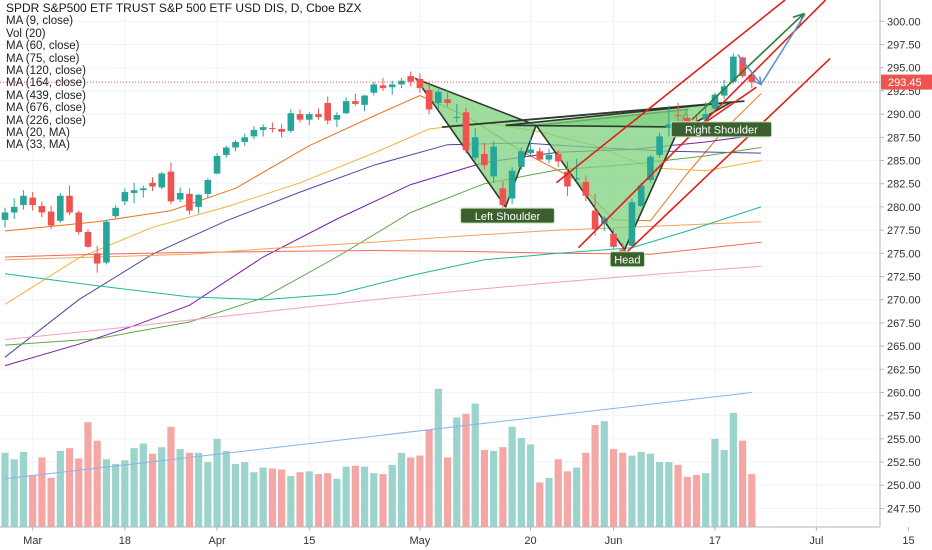 This screenshot has height=550, width=932. What do you see at coordinates (627, 261) in the screenshot?
I see `head-label: Head` at bounding box center [627, 261].